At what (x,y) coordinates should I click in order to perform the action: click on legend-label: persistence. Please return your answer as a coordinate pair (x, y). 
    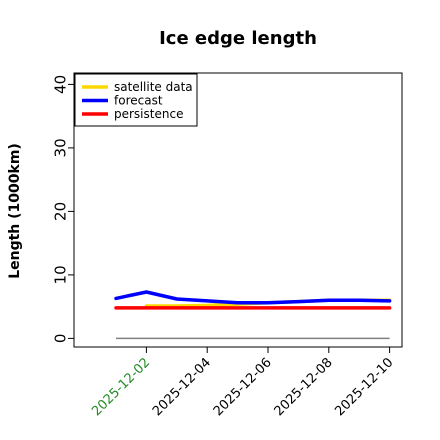
    Looking at the image, I should click on (148, 114).